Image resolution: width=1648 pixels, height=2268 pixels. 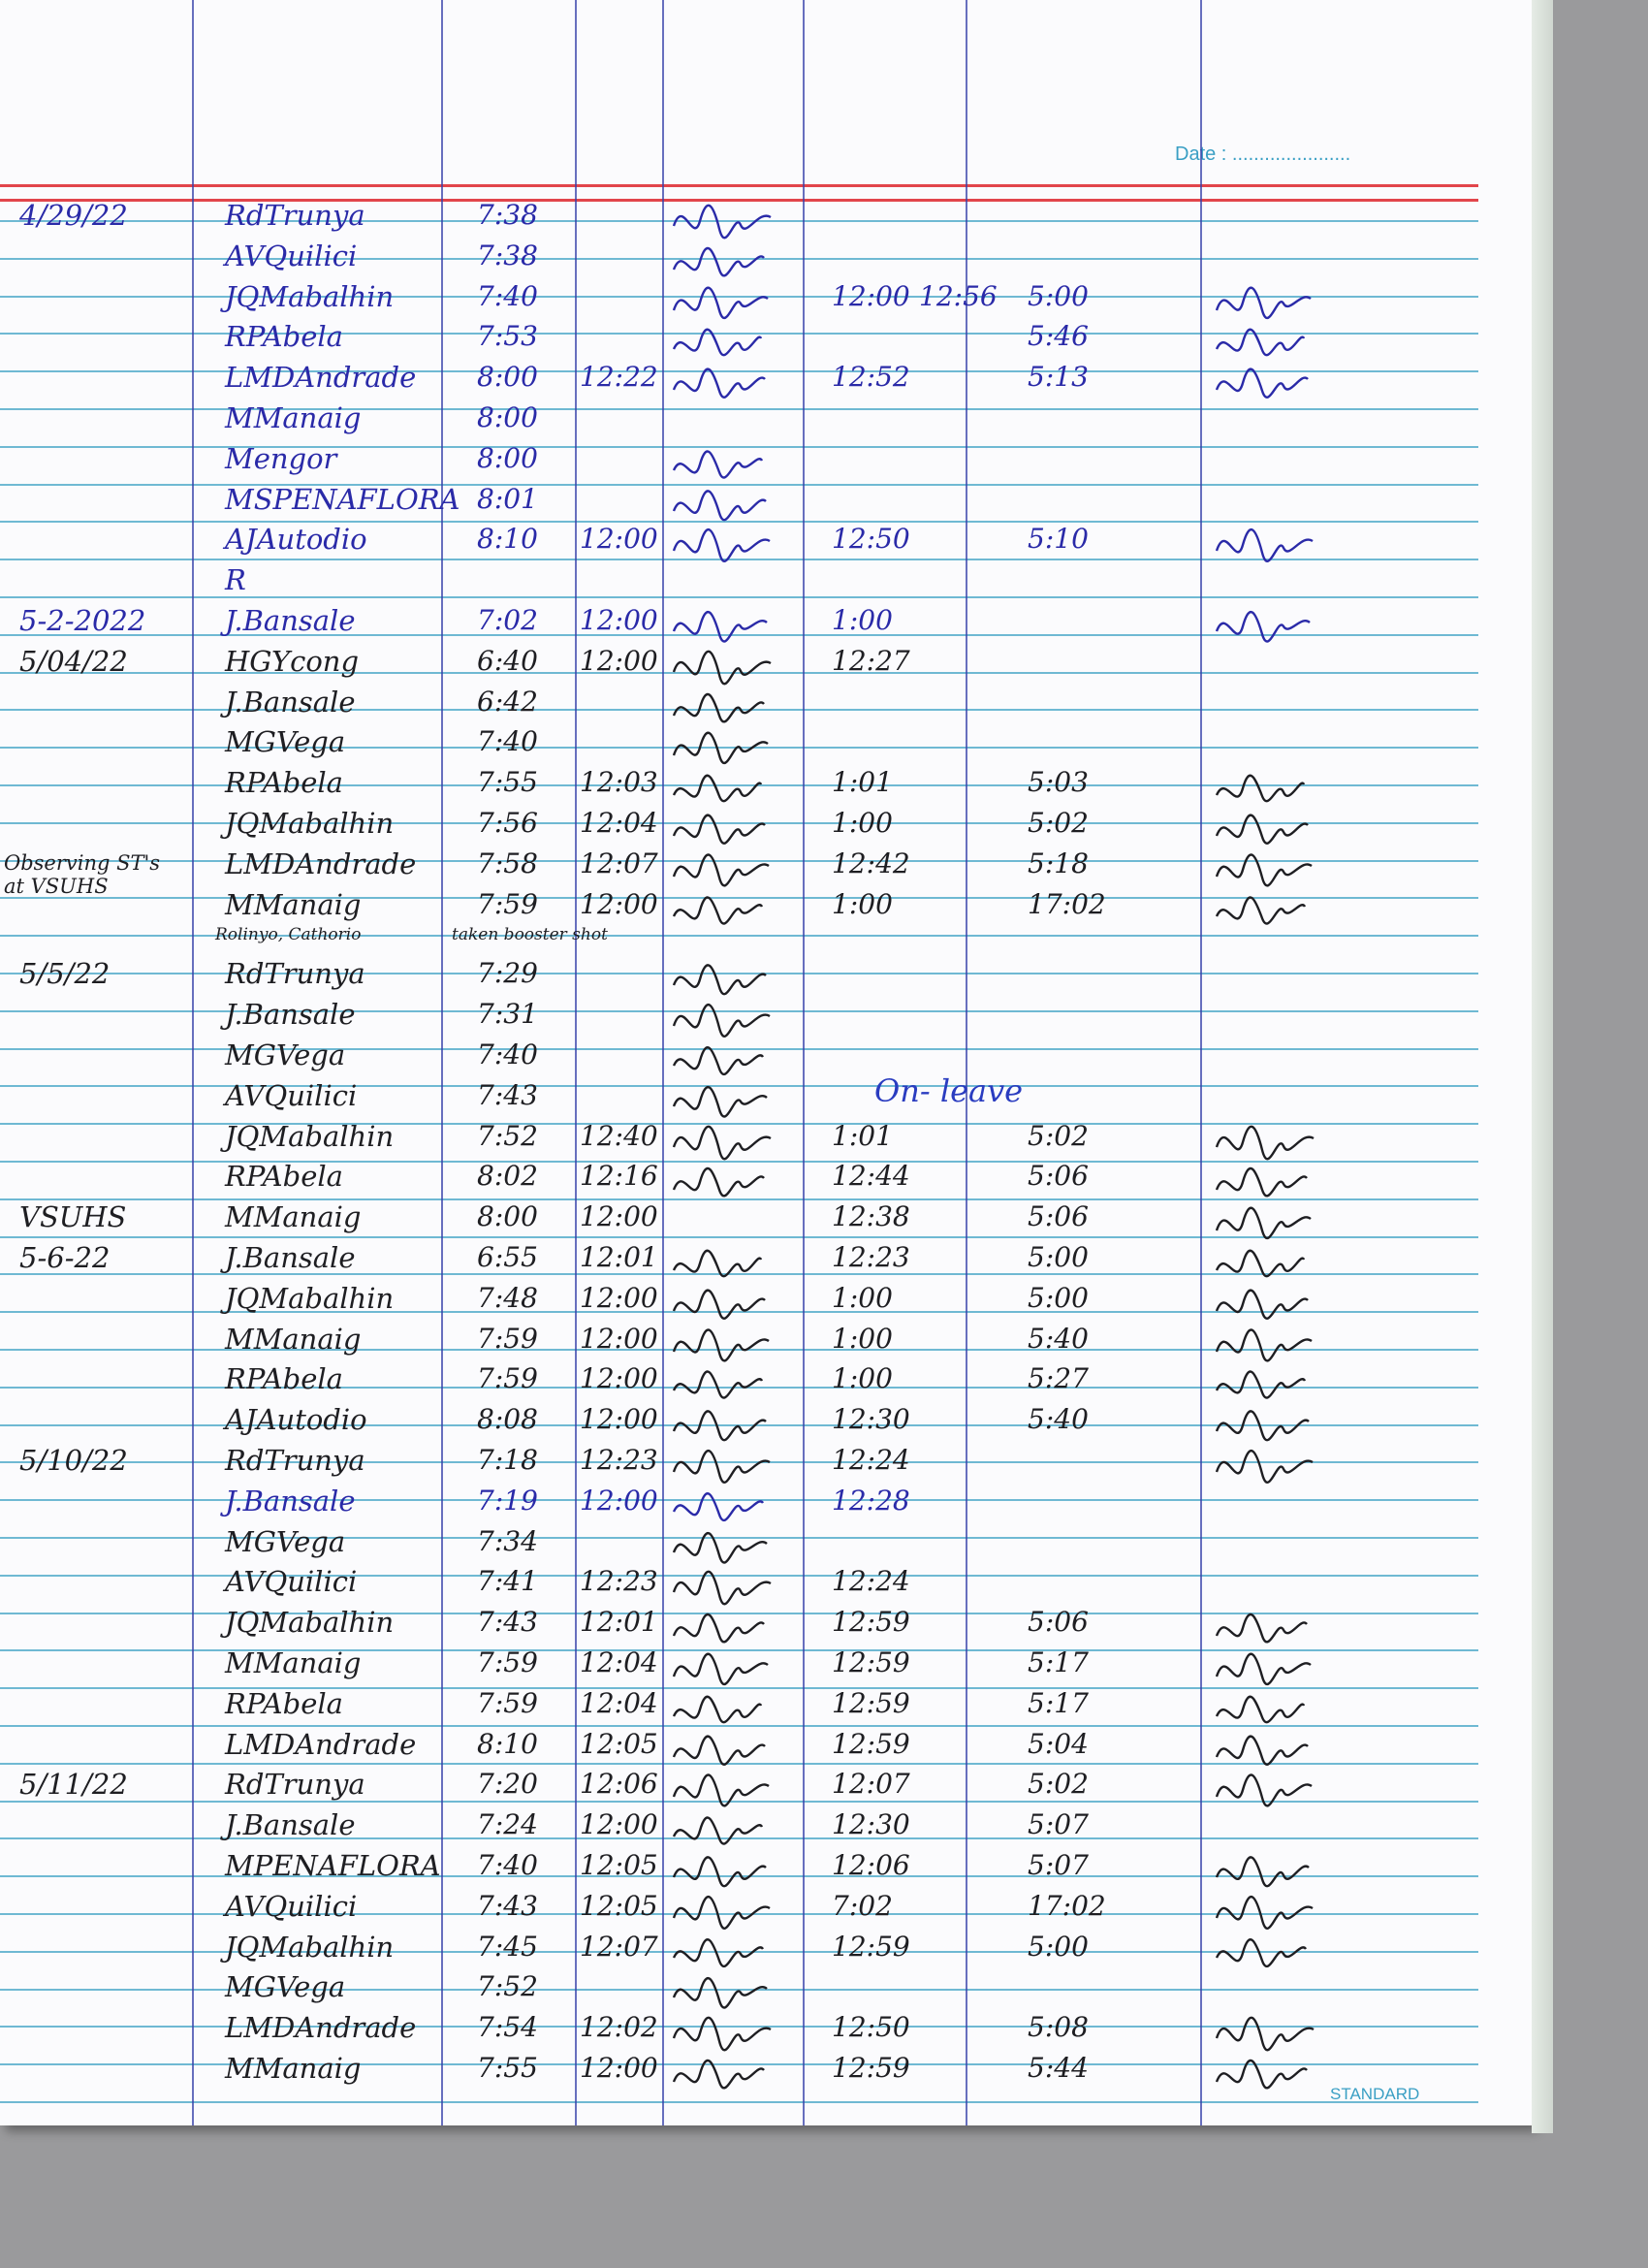 I want to click on brand-label: STANDARD, so click(x=1375, y=2094).